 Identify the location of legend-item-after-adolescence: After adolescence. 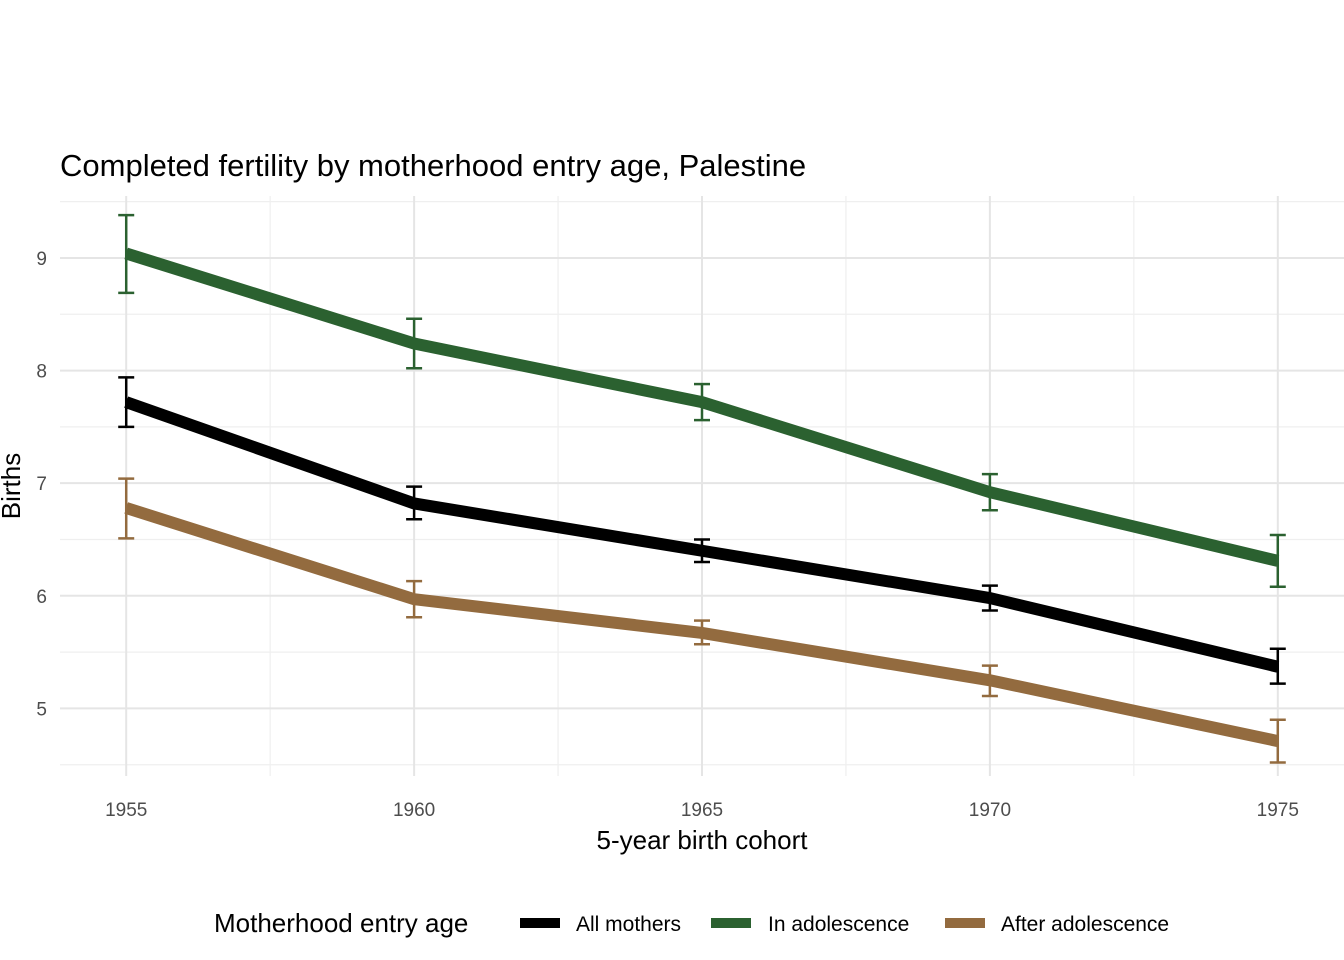
(1057, 924).